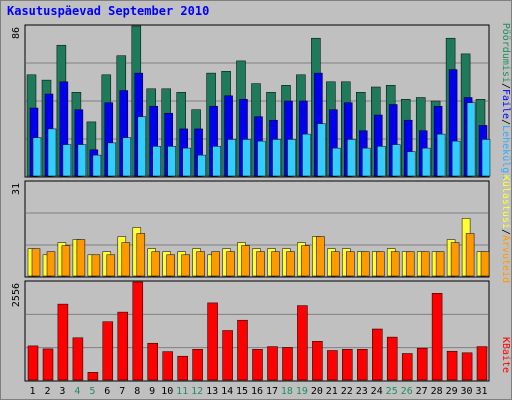 The image size is (512, 400). I want to click on bar-lehekülgi-day-21, so click(336, 162).